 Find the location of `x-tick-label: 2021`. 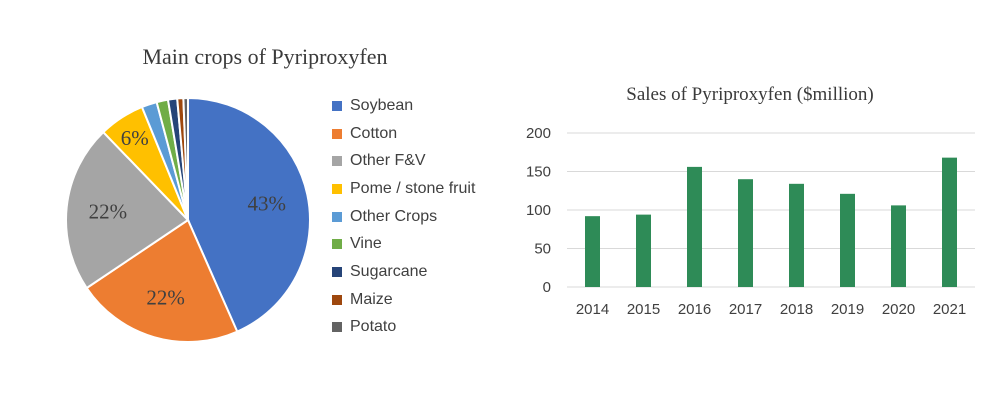

x-tick-label: 2021 is located at coordinates (949, 309).